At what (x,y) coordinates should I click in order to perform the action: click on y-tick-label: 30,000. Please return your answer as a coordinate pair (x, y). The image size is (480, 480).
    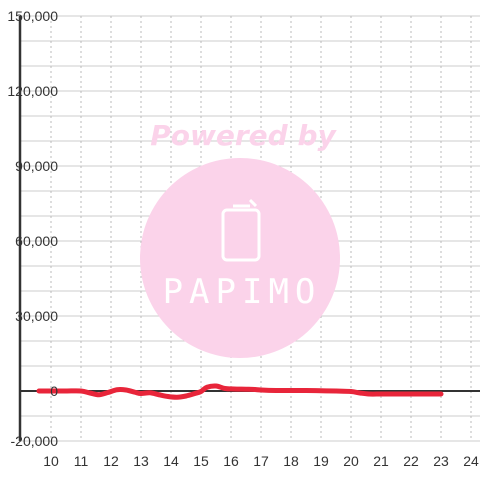
    Looking at the image, I should click on (36, 316).